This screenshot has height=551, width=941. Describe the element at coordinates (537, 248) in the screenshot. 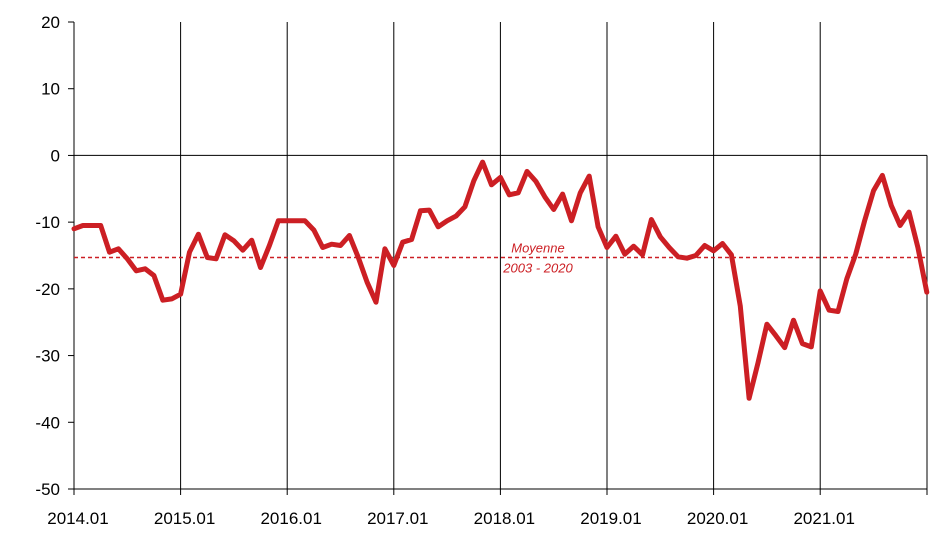

I see `average-label-line-1: Moyenne` at that location.